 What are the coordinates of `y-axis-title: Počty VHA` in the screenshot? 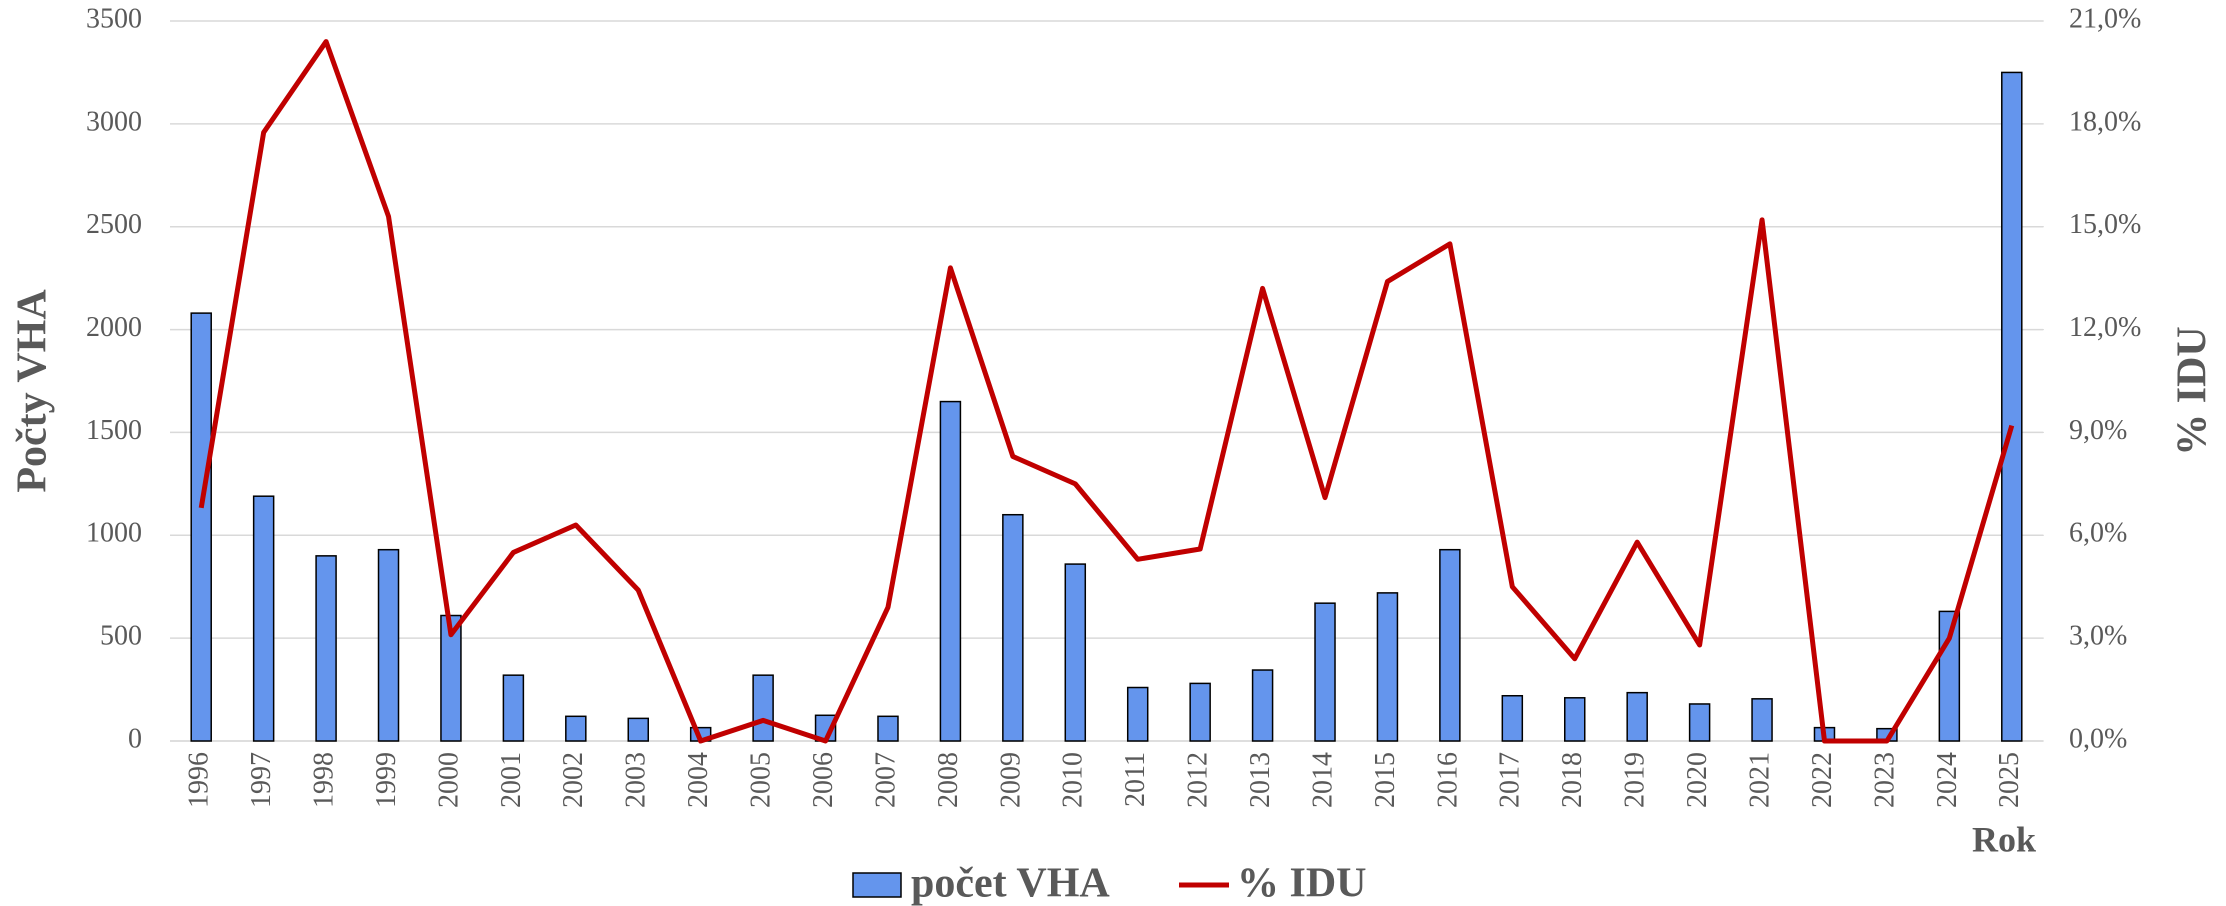 It's located at (33, 391).